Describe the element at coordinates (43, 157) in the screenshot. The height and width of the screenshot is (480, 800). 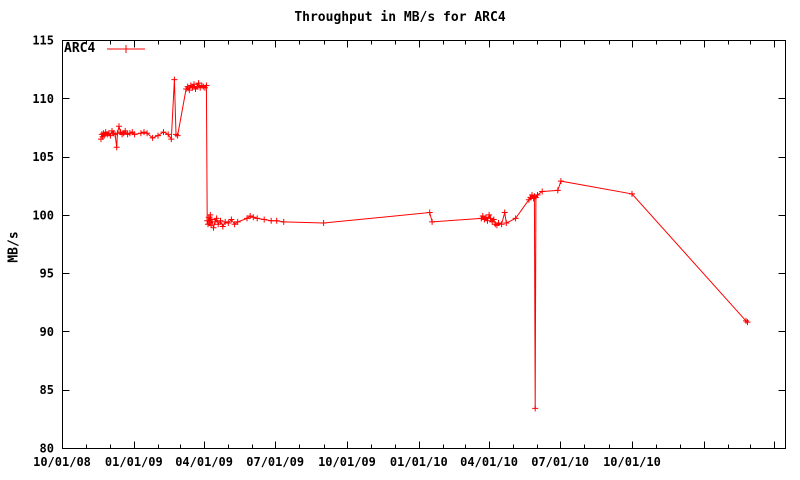
I see `y-tick-label: 105` at that location.